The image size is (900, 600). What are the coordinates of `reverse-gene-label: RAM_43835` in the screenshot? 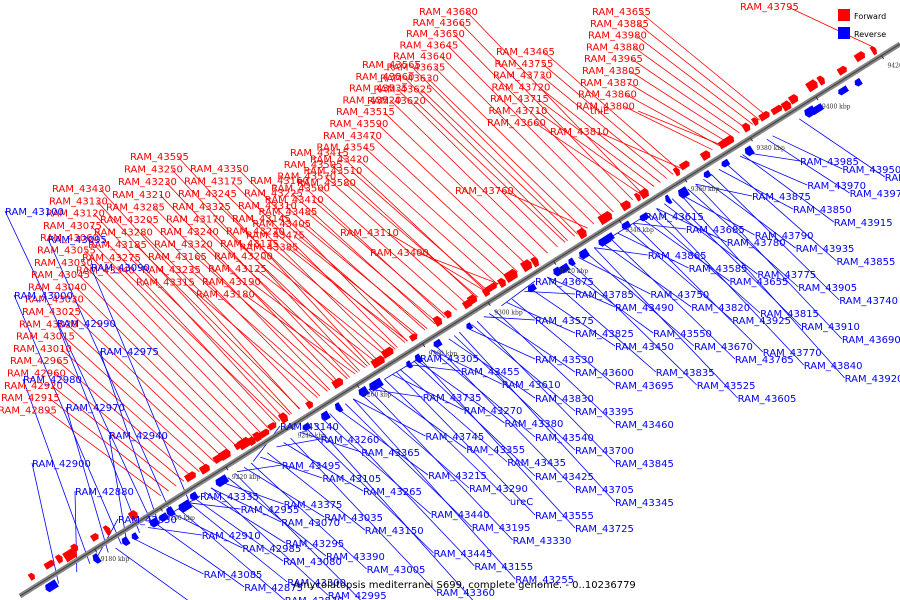 It's located at (685, 373).